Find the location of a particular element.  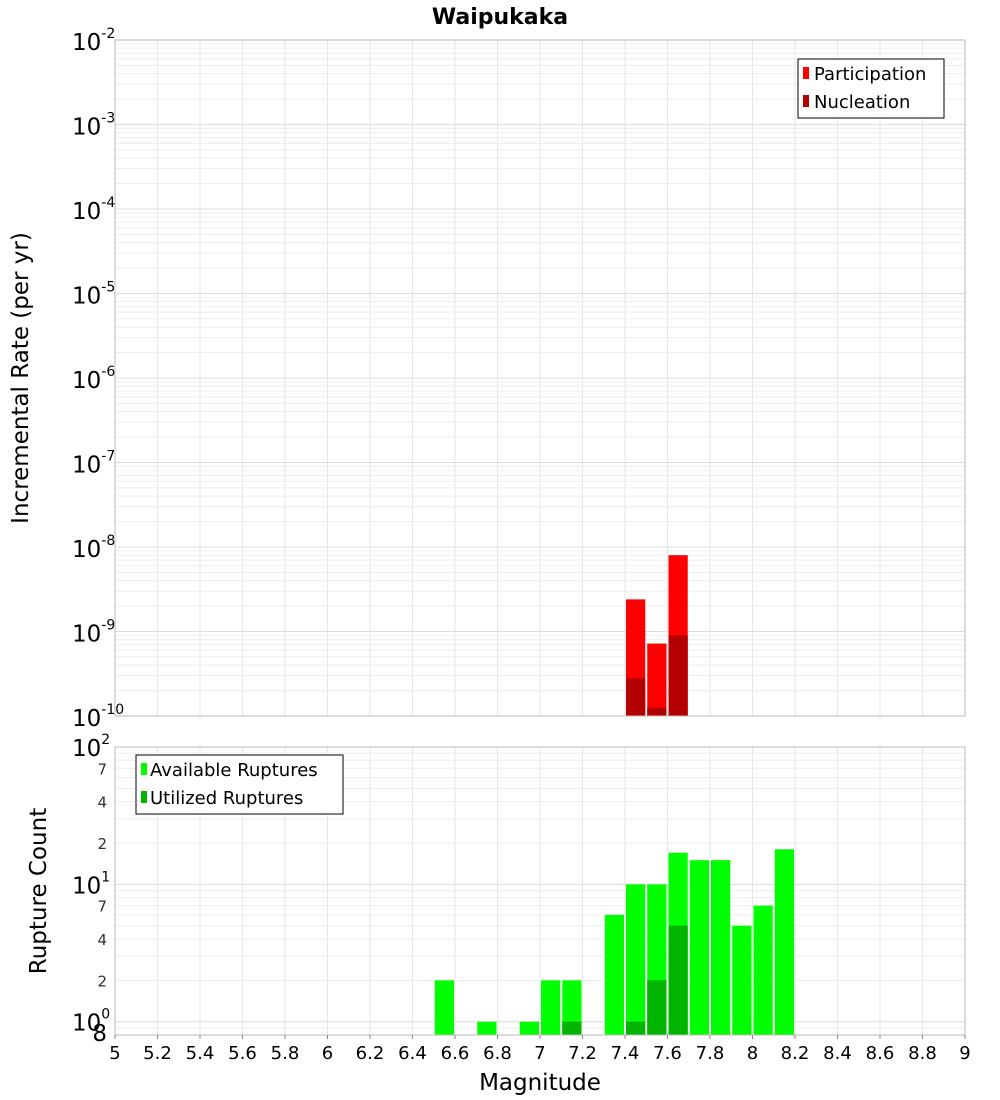

count-legend-box is located at coordinates (239, 784).